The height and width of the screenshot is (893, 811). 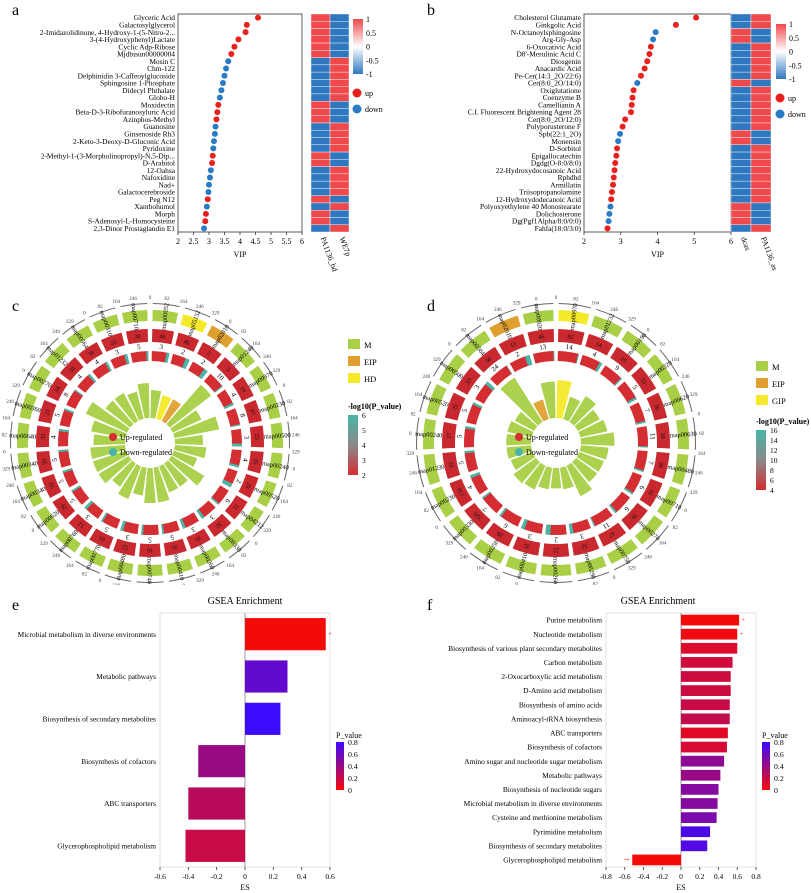 I want to click on up-count-label: 8, so click(x=242, y=415).